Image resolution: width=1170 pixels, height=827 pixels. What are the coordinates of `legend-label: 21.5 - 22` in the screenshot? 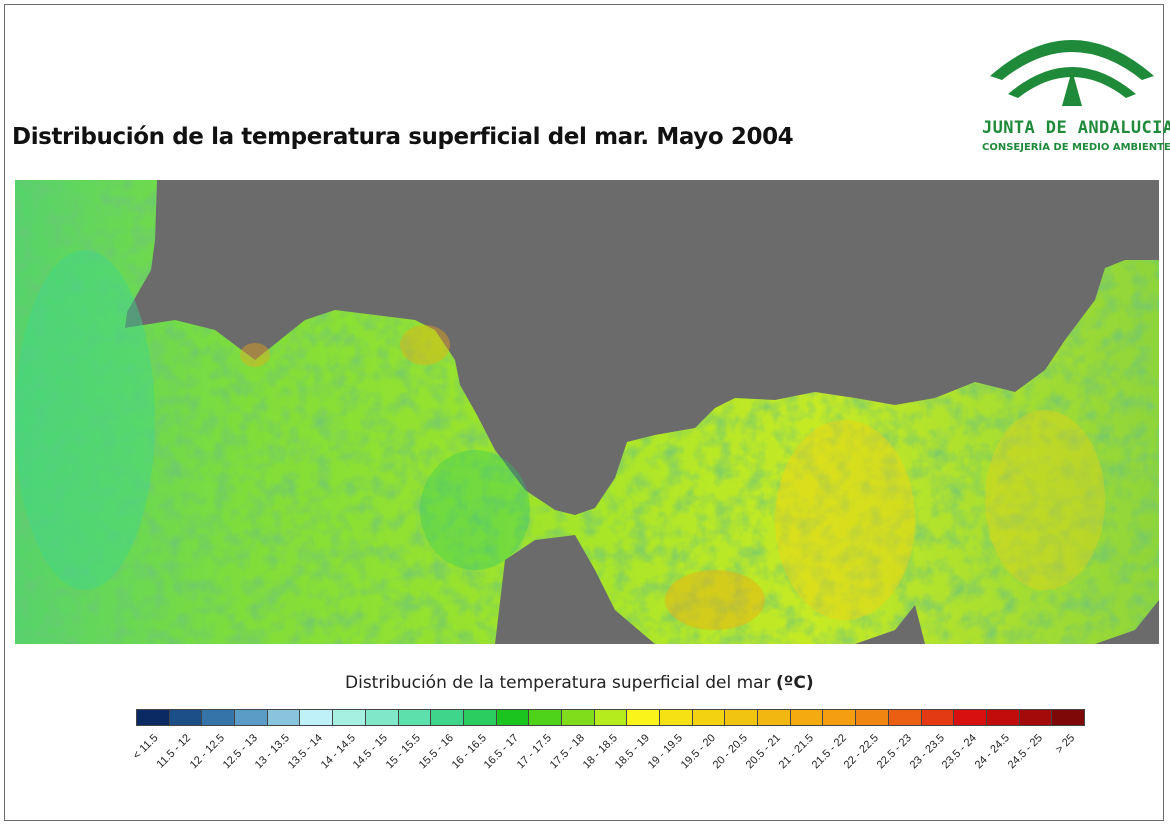 It's located at (829, 752).